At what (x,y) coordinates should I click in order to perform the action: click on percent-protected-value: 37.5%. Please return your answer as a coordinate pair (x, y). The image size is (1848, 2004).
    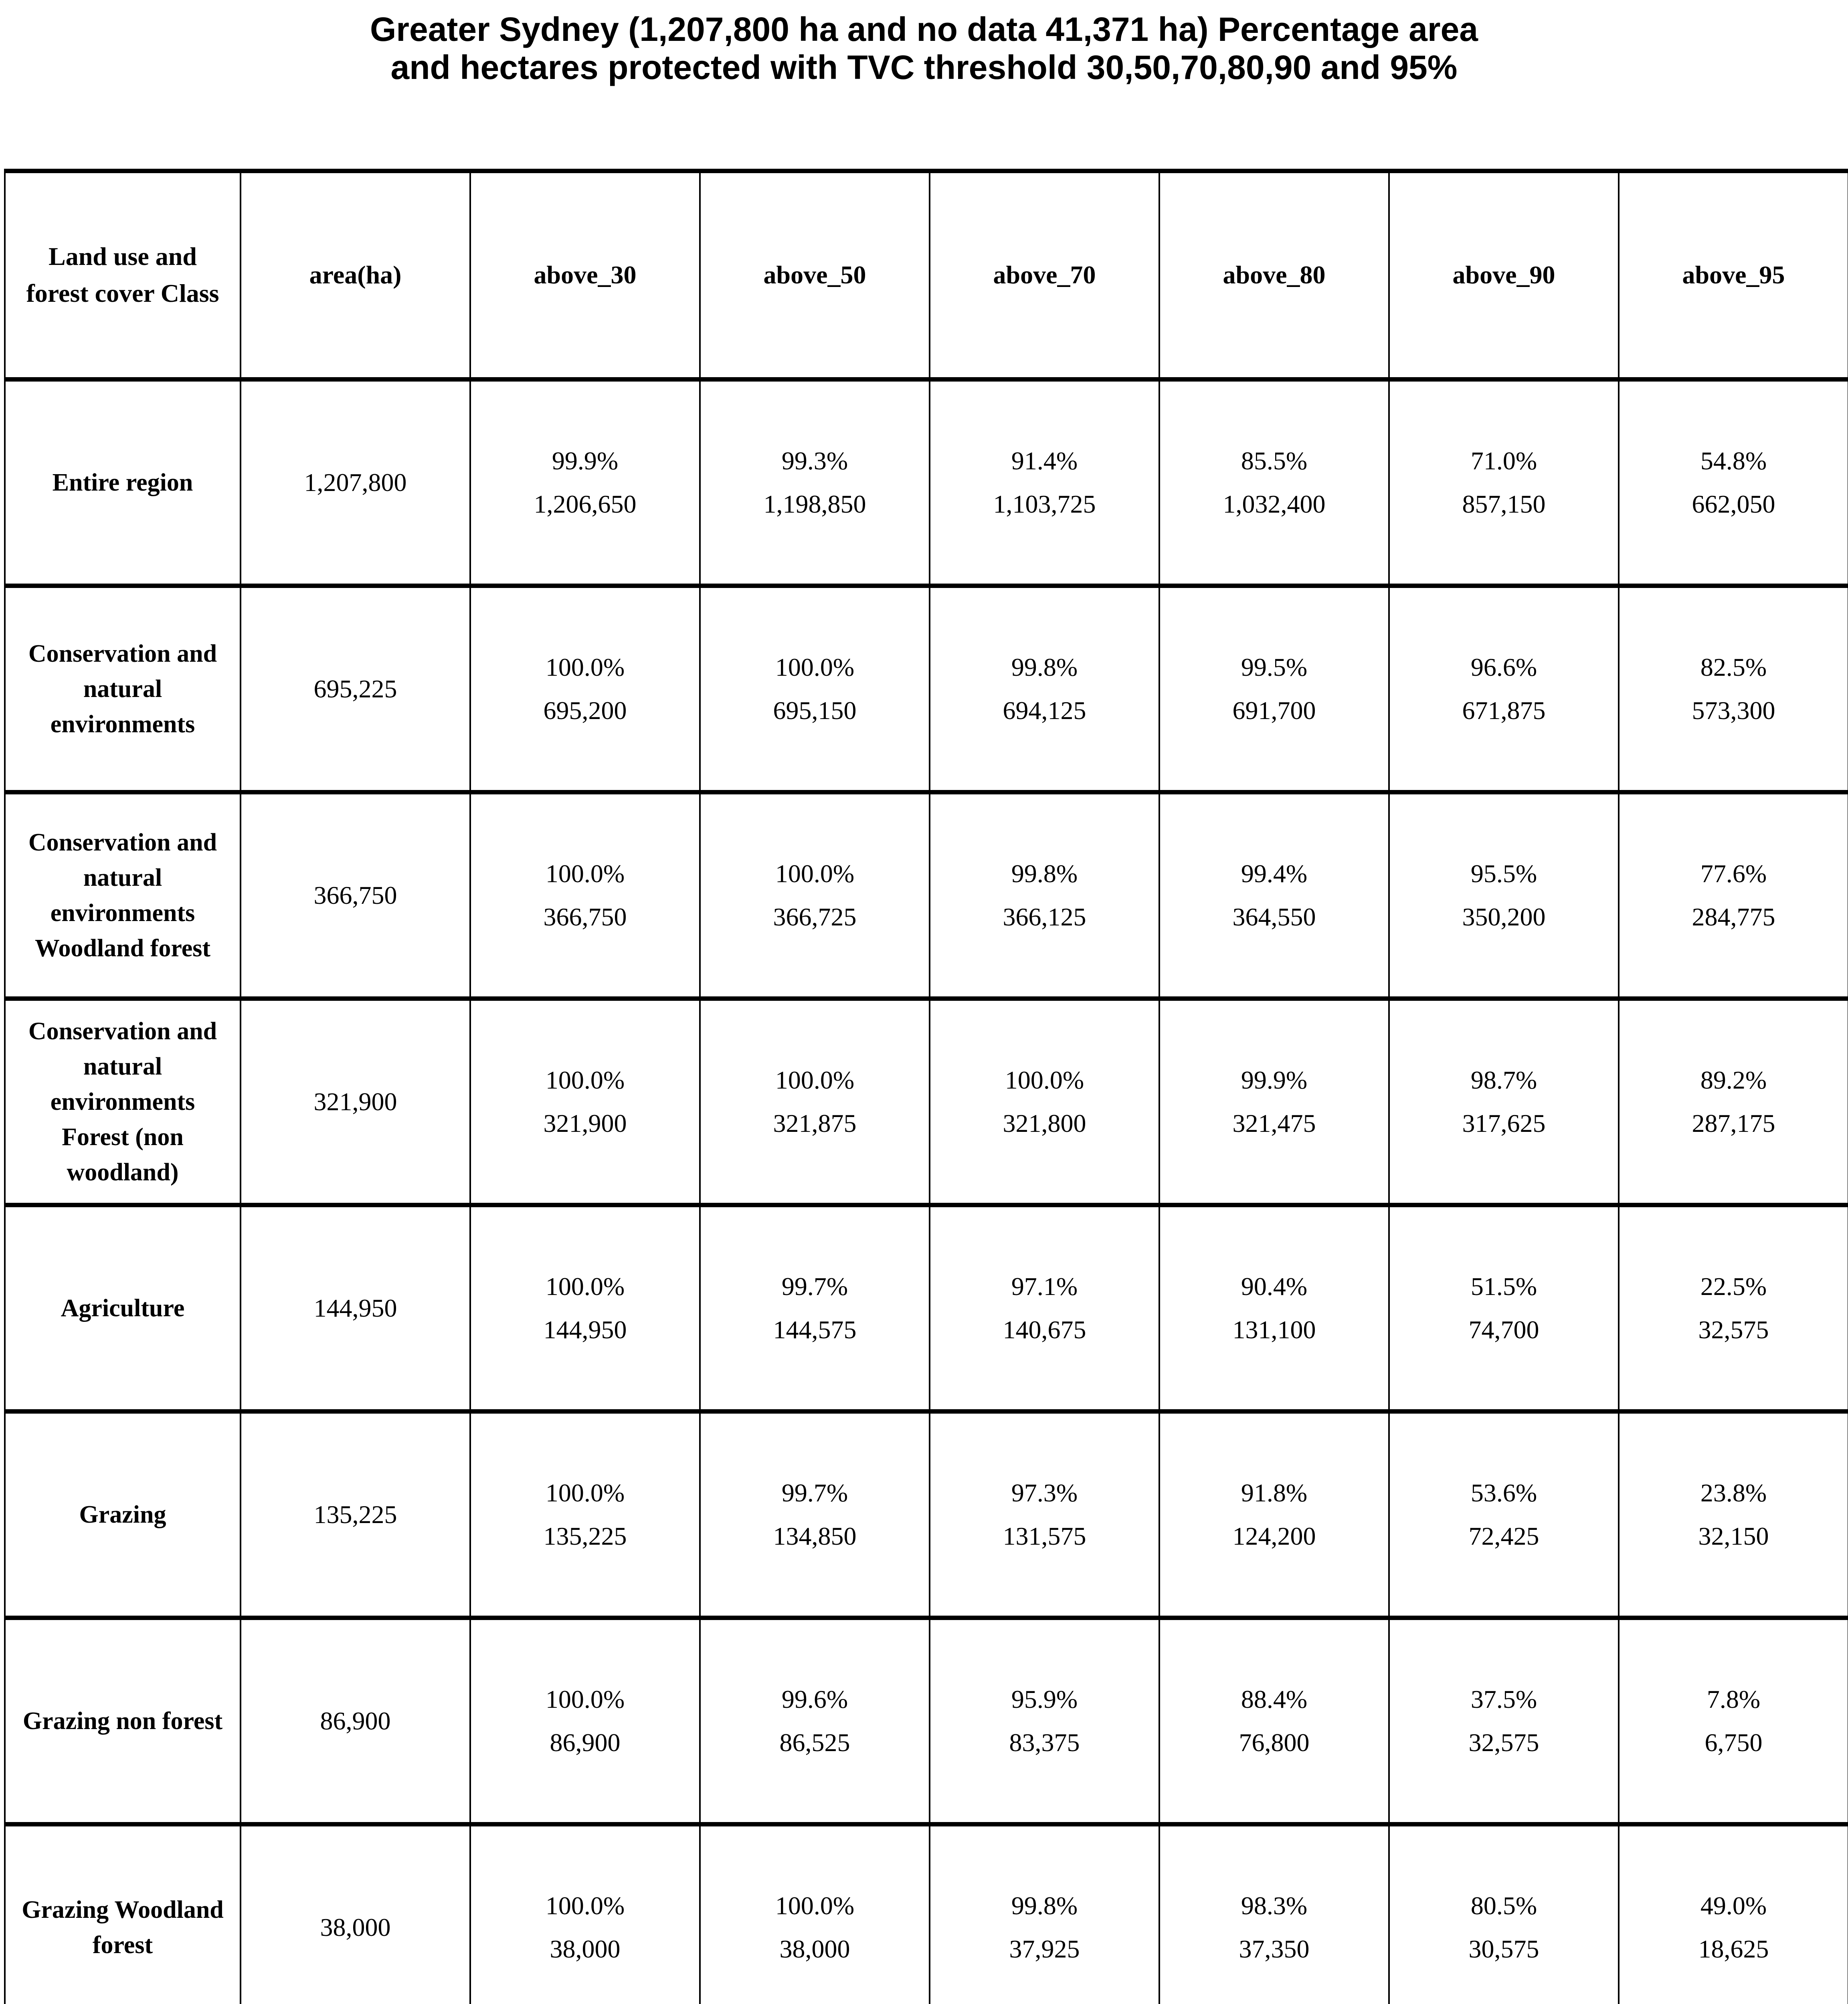
    Looking at the image, I should click on (1503, 1699).